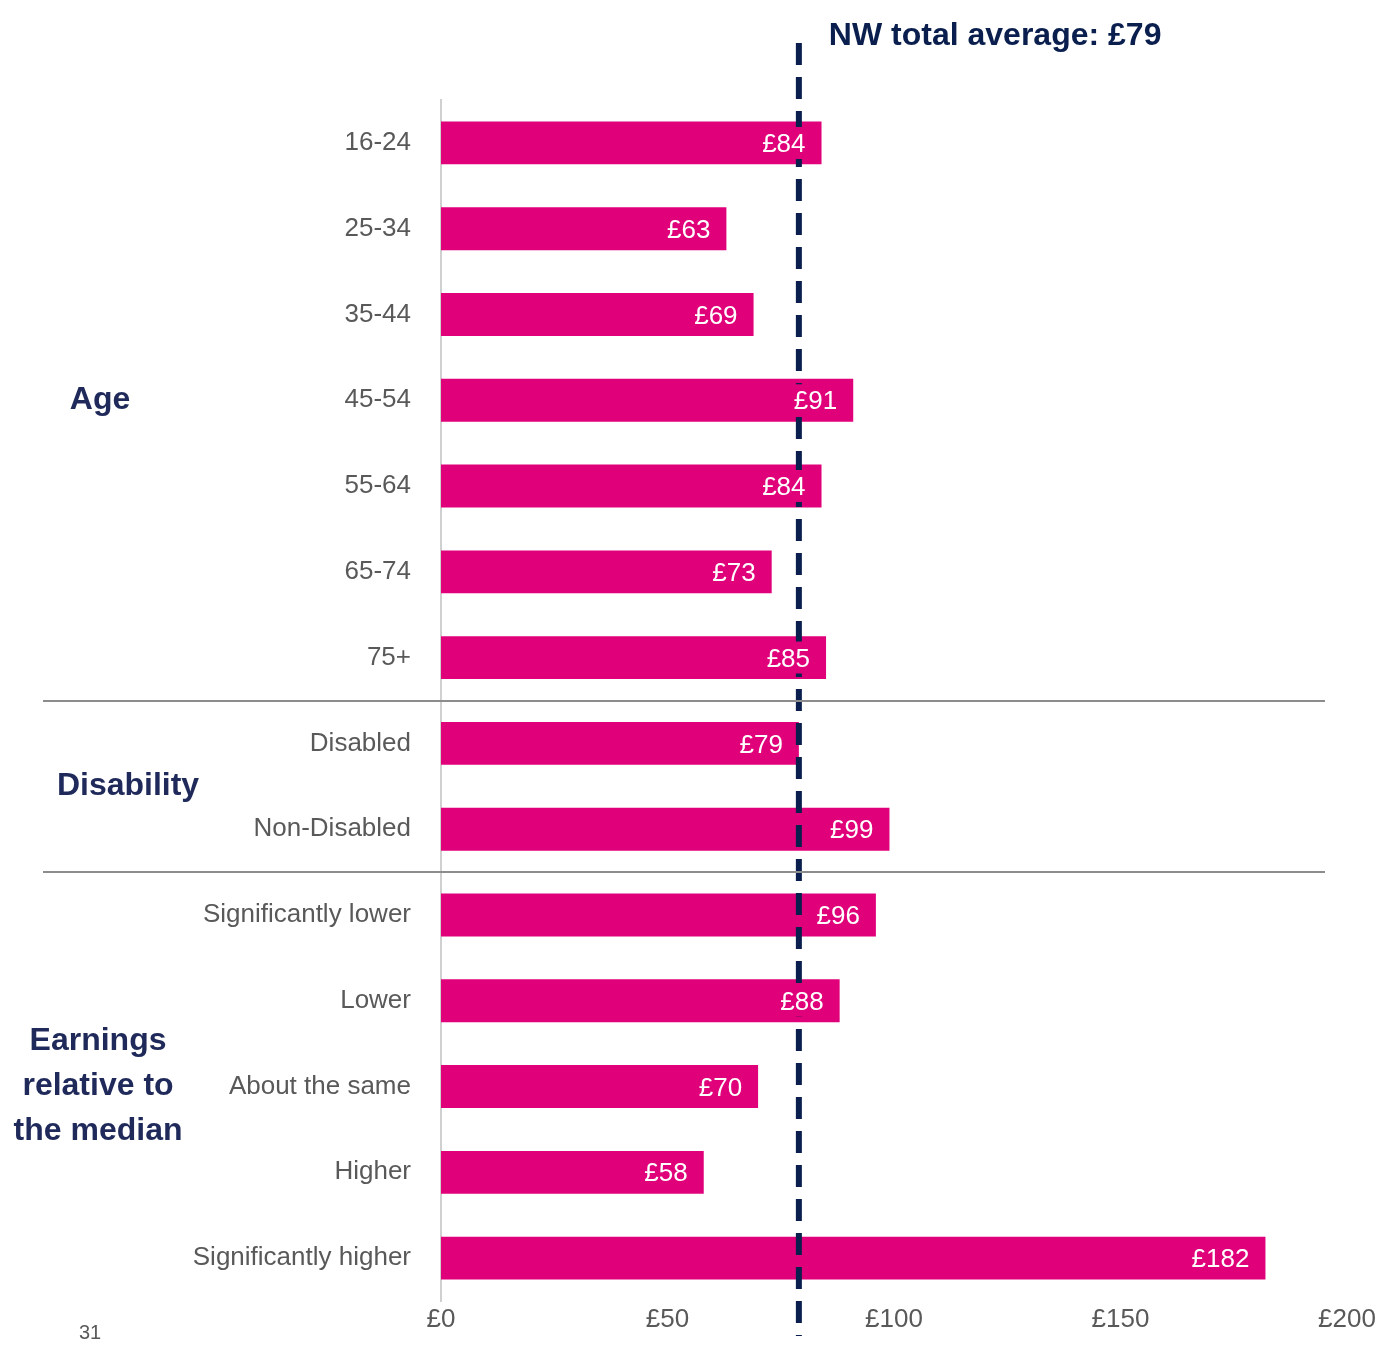  Describe the element at coordinates (802, 1000) in the screenshot. I see `data-label: £88` at that location.